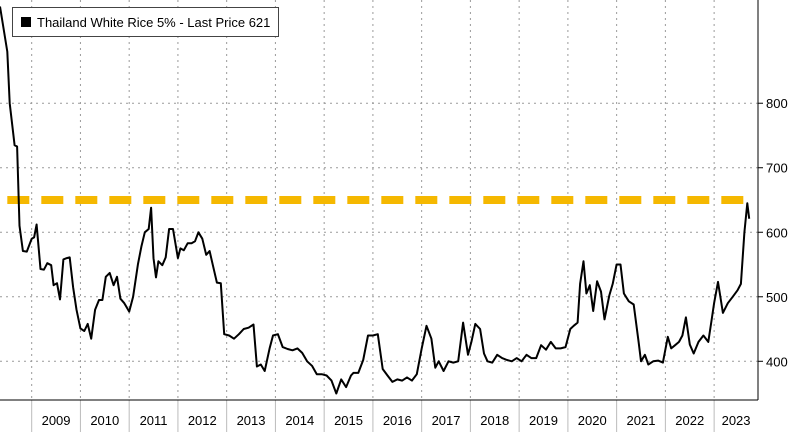 This screenshot has width=800, height=432. What do you see at coordinates (641, 420) in the screenshot?
I see `x-tick-label-2021: 2021` at bounding box center [641, 420].